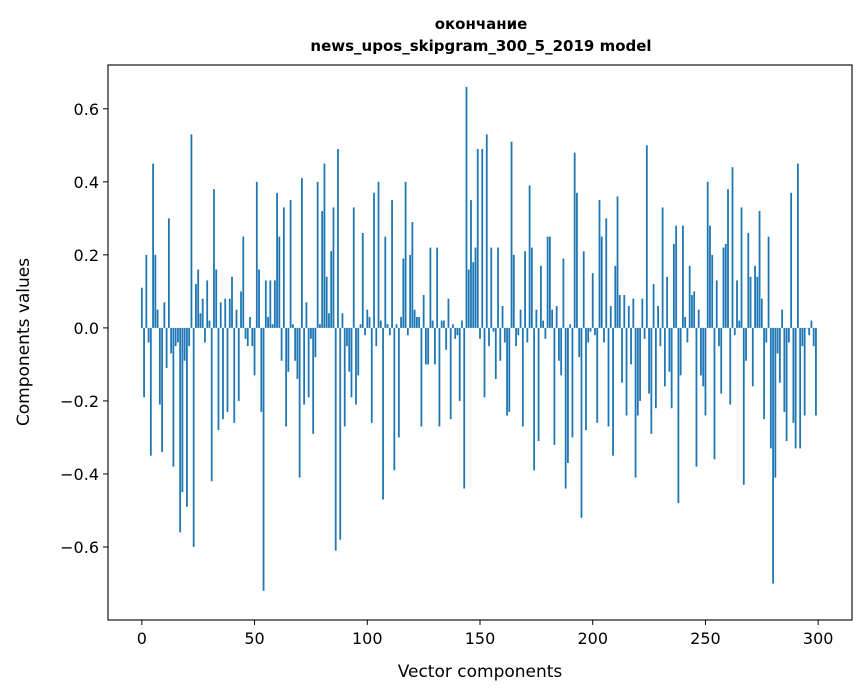 This screenshot has height=696, width=867. What do you see at coordinates (485, 634) in the screenshot?
I see `x-axis-ticks: 0 50 100 150 200 250 300` at bounding box center [485, 634].